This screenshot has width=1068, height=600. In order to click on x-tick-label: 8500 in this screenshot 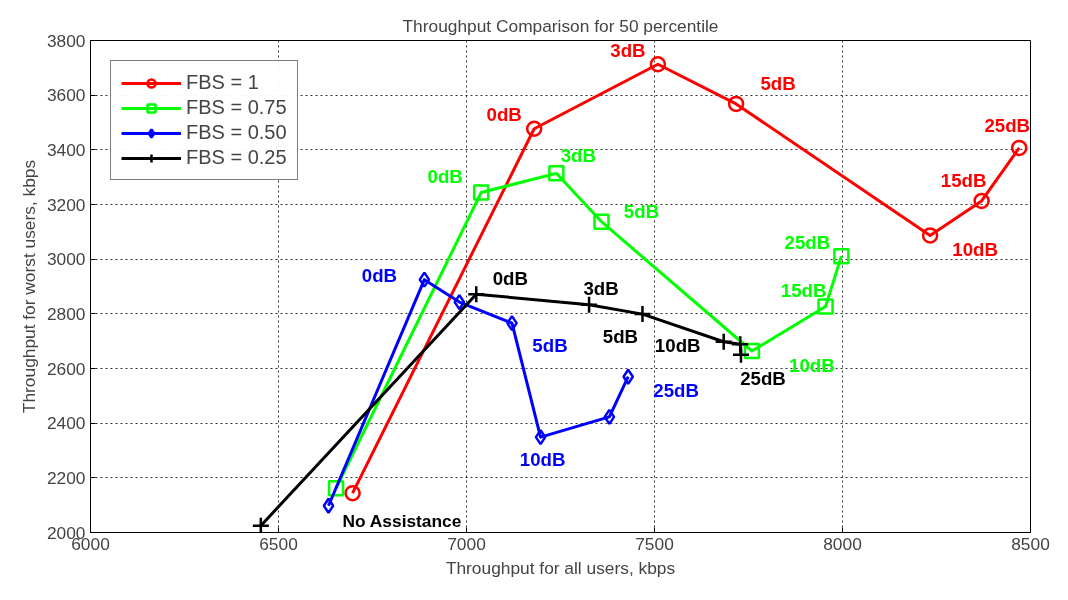, I will do `click(1030, 543)`.